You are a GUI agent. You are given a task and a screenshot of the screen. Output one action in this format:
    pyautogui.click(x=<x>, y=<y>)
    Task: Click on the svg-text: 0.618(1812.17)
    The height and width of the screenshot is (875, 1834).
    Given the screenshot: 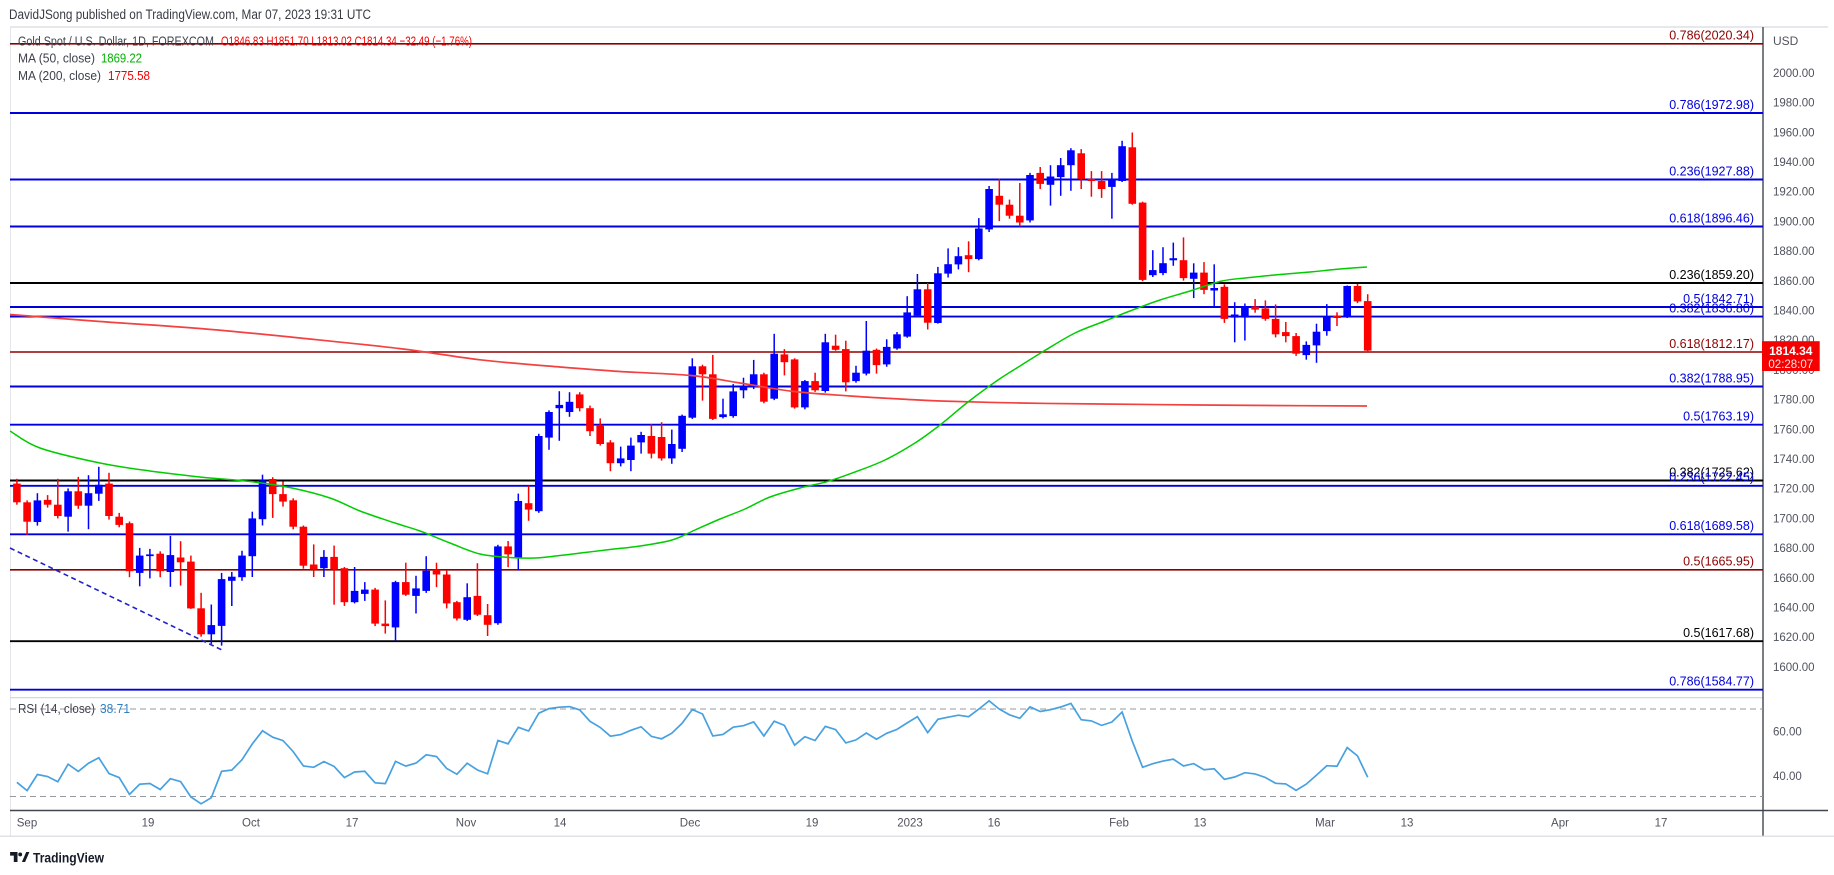 What is the action you would take?
    pyautogui.click(x=1711, y=344)
    